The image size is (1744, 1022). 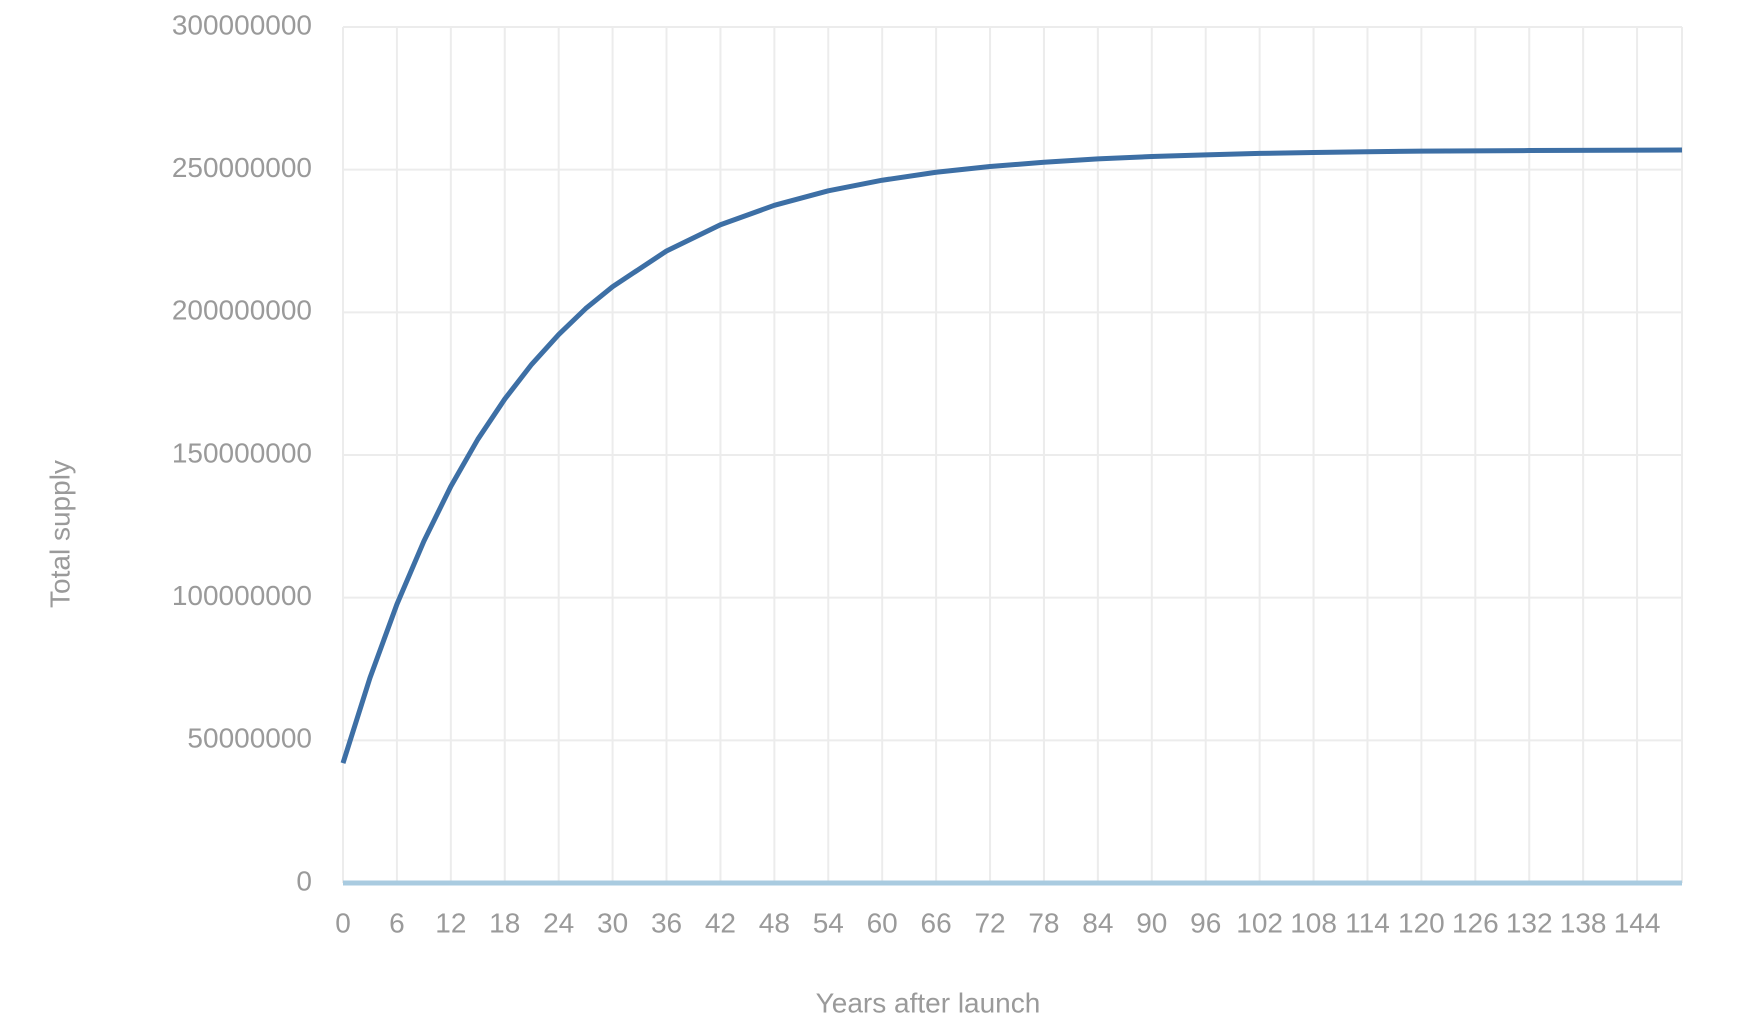 What do you see at coordinates (1637, 922) in the screenshot?
I see `x-tick-label: 144` at bounding box center [1637, 922].